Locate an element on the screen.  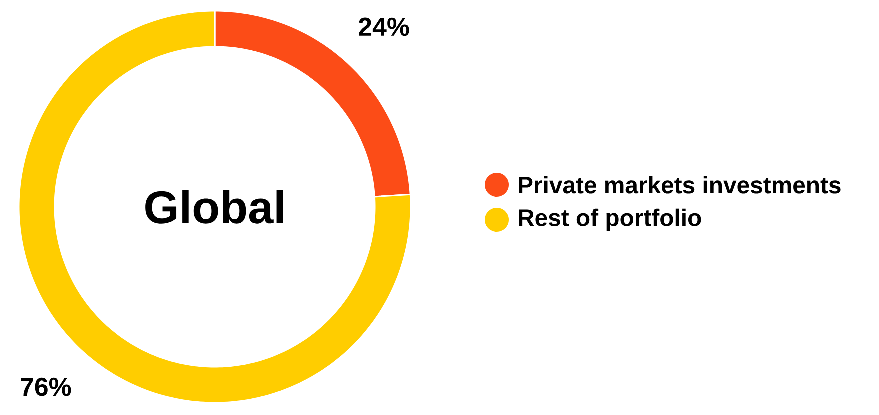
legend-label: Private markets investments is located at coordinates (680, 185).